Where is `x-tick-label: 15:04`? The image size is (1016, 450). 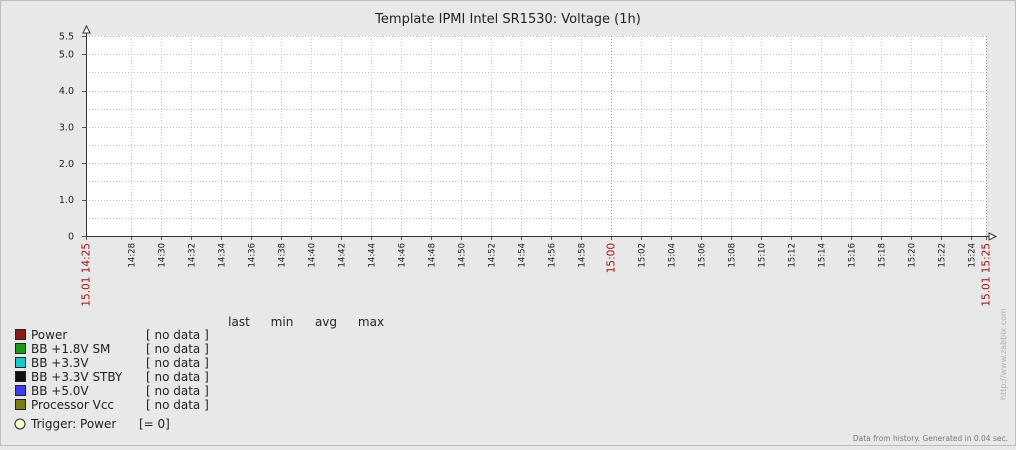 x-tick-label: 15:04 is located at coordinates (673, 255).